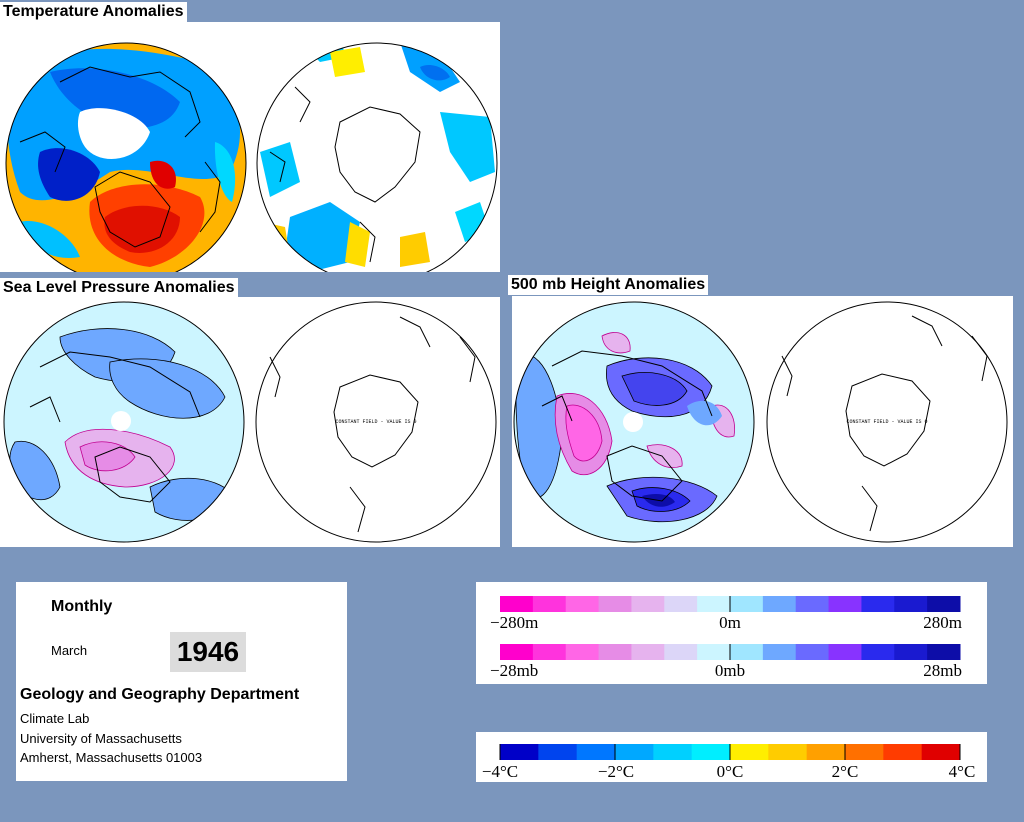  I want to click on slp-south-map: CONSTANT FIELD - VALUE IS 0, so click(376, 422).